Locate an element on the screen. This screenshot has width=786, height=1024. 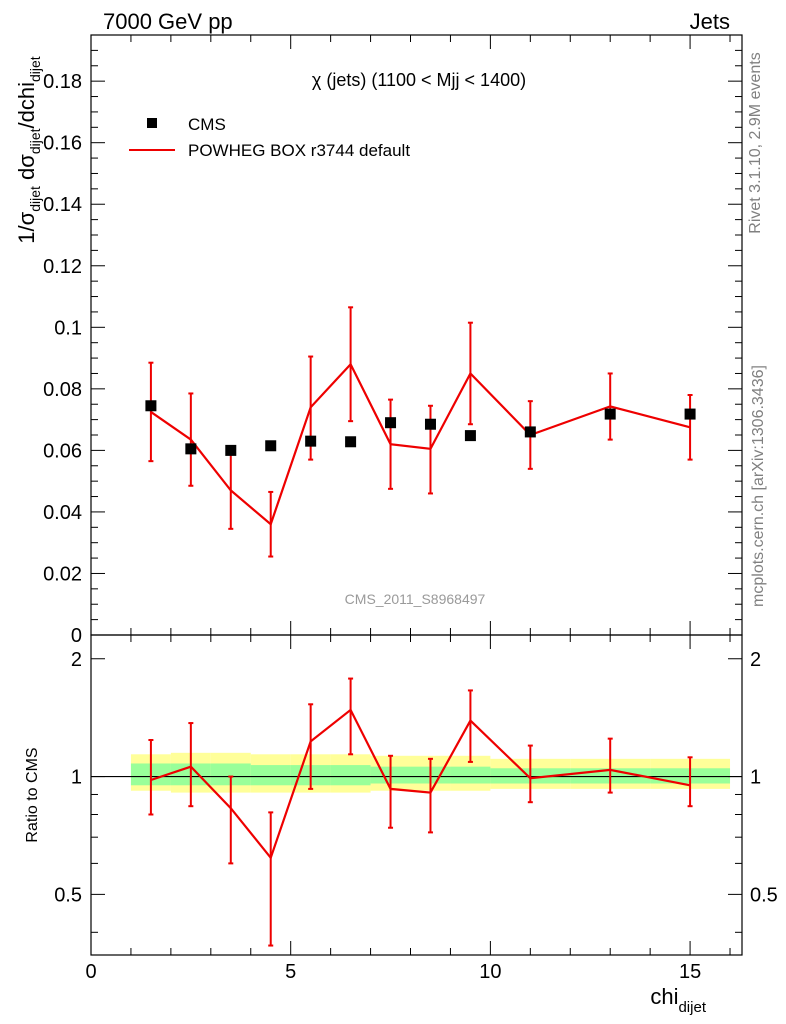
y-tick-label-ratio-right: 2 is located at coordinates (755, 660).